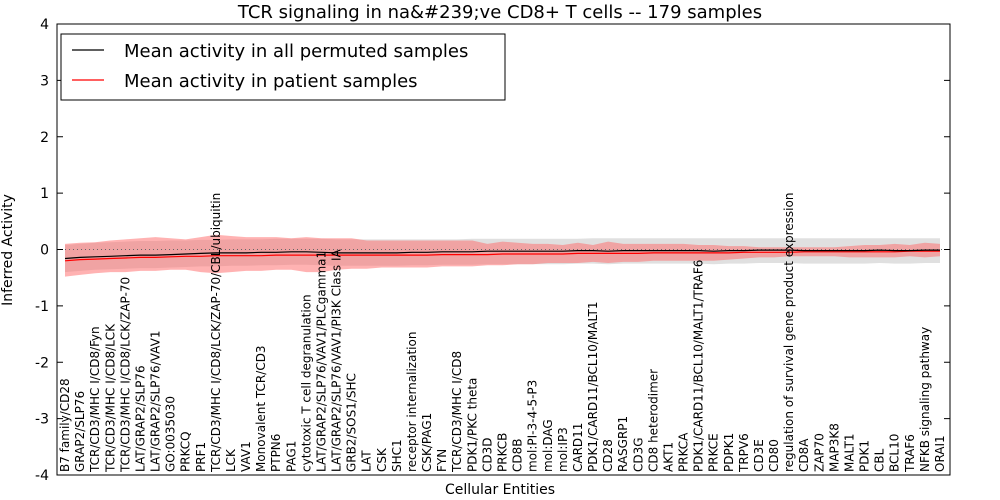 The width and height of the screenshot is (1000, 500). I want to click on category-label: CBL, so click(880, 460).